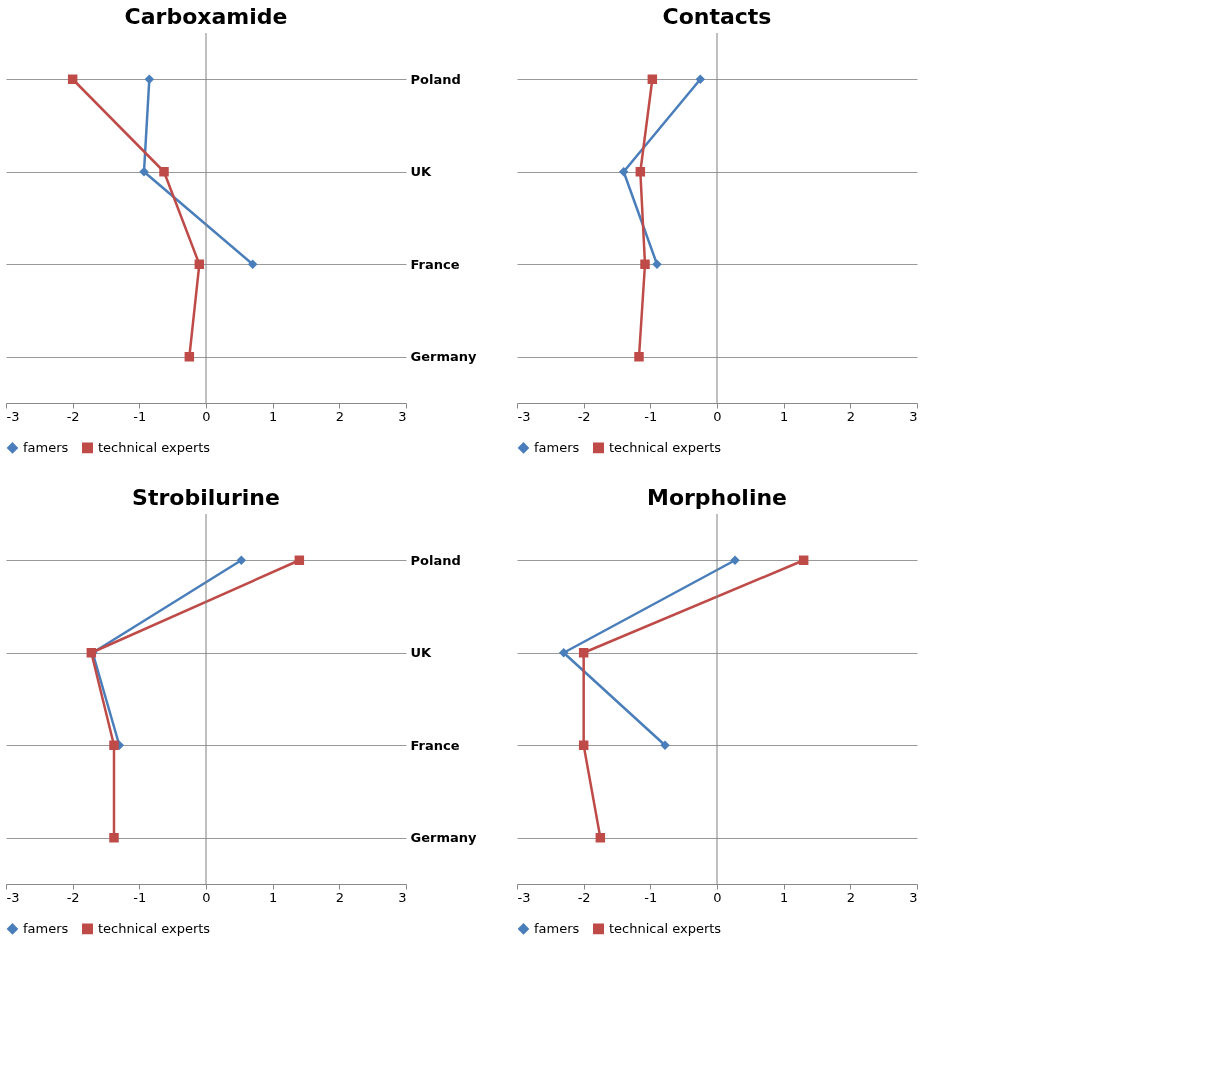 The image size is (1231, 1075). What do you see at coordinates (206, 16) in the screenshot?
I see `chart-title: Carboxamide` at bounding box center [206, 16].